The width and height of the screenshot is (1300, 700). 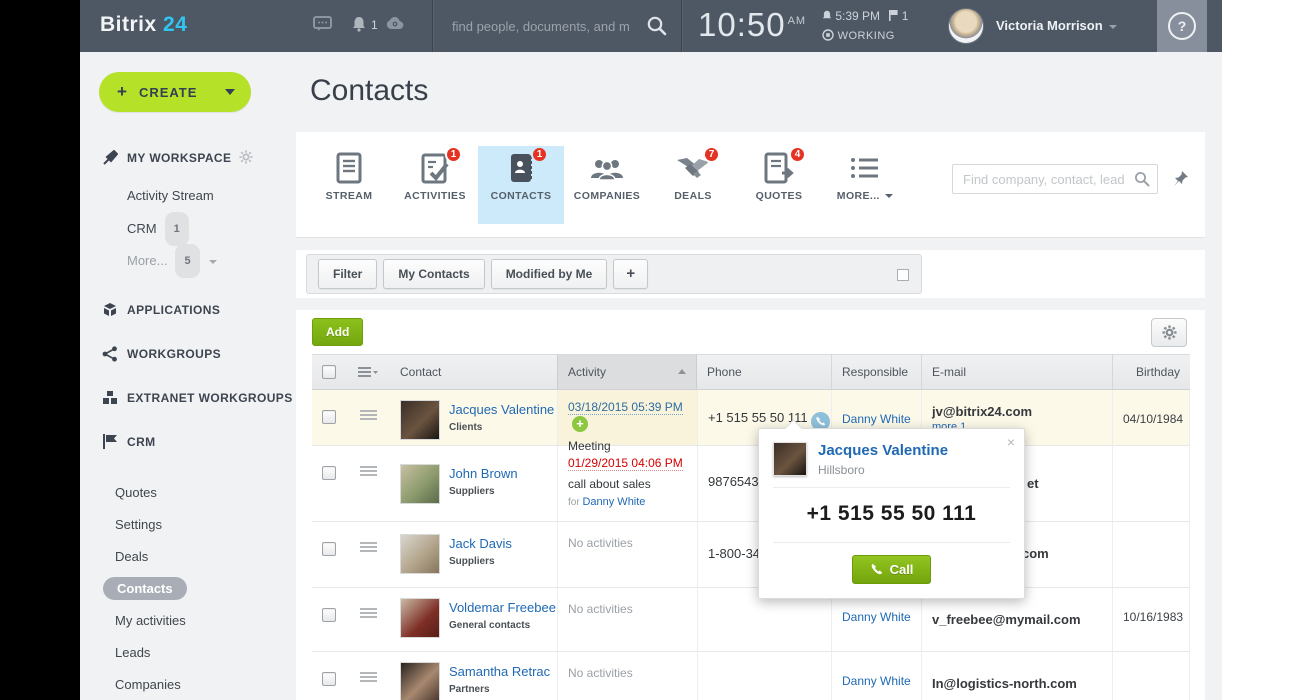 I want to click on activity-date-link: 03/18/2015 05:39 PM, so click(x=625, y=407).